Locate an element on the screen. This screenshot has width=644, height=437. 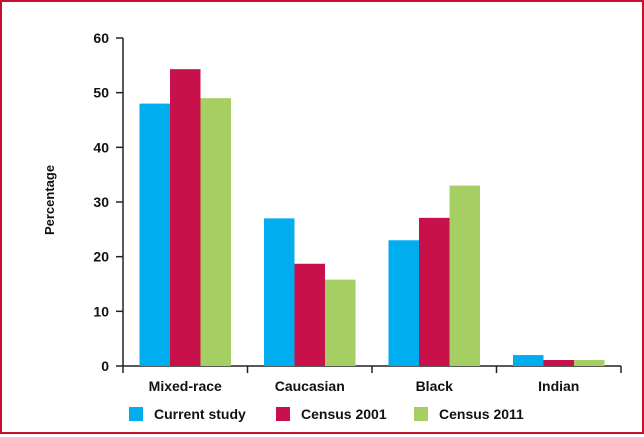
legend-label: Current study is located at coordinates (200, 414).